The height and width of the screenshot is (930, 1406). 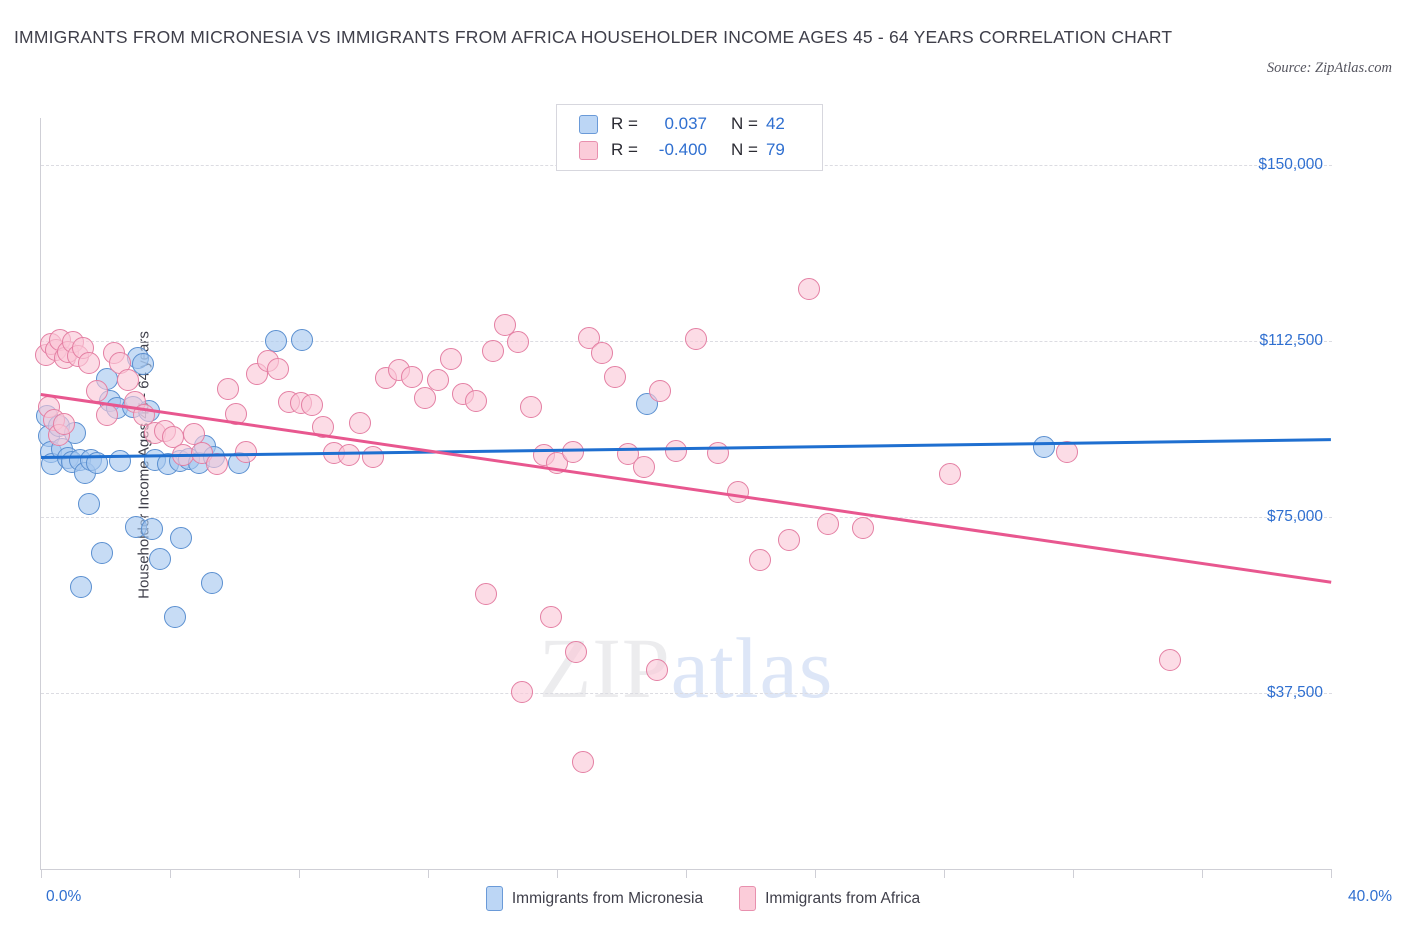 I want to click on legend-item-micronesia: Immigrants from Micronesia, so click(x=594, y=898).